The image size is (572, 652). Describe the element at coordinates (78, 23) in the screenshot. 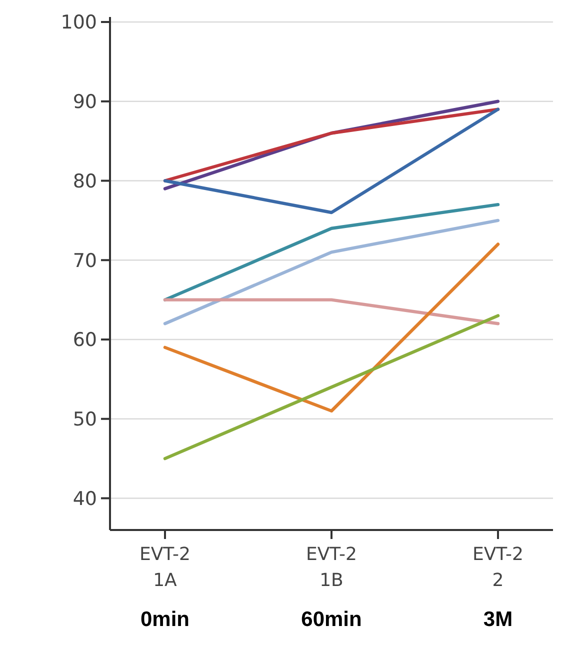

I see `y-tick-label: 100` at that location.